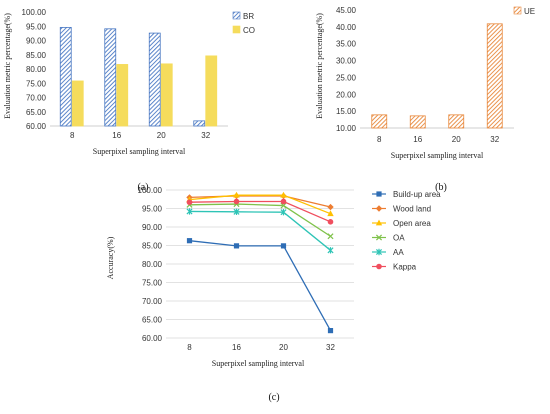  What do you see at coordinates (346, 27) in the screenshot?
I see `y-tick-label: 40.00` at bounding box center [346, 27].